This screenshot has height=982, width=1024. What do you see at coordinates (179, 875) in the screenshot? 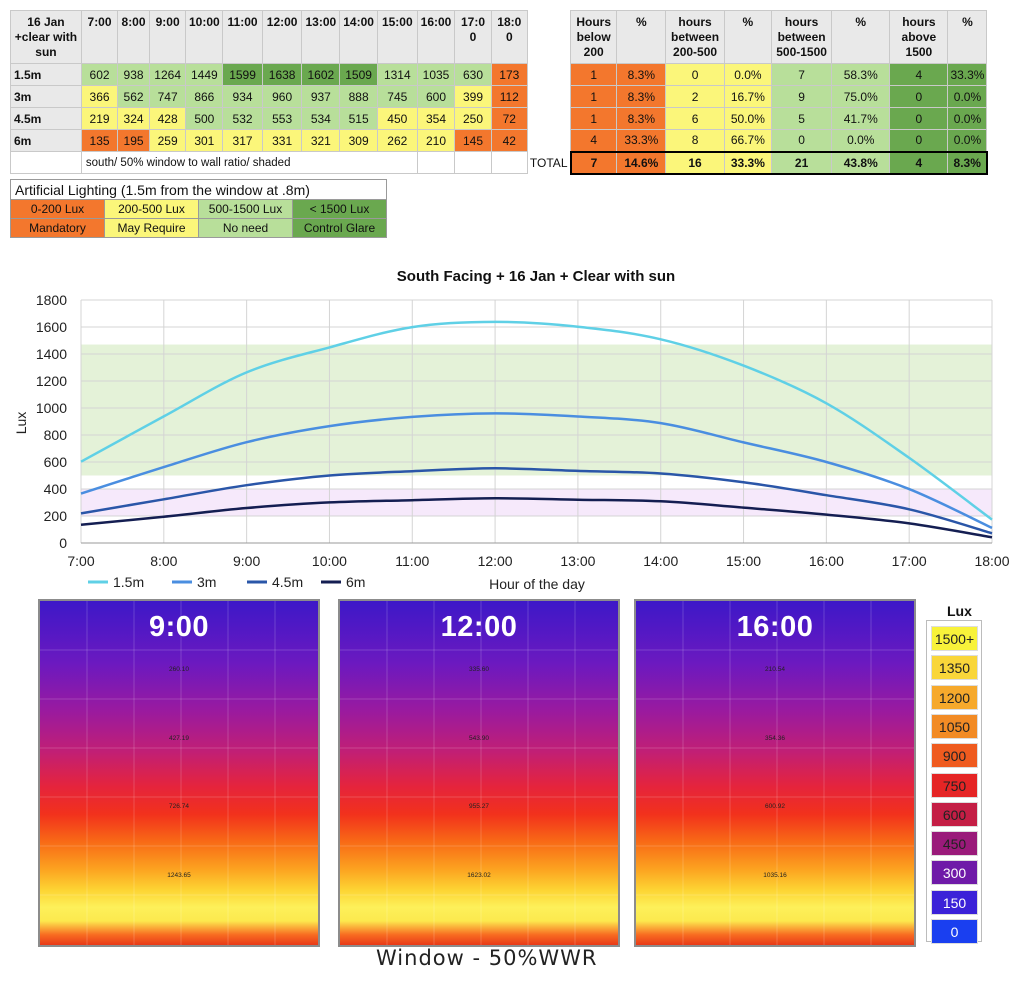
I see `heatmap-sensor-value: 1243.65` at bounding box center [179, 875].